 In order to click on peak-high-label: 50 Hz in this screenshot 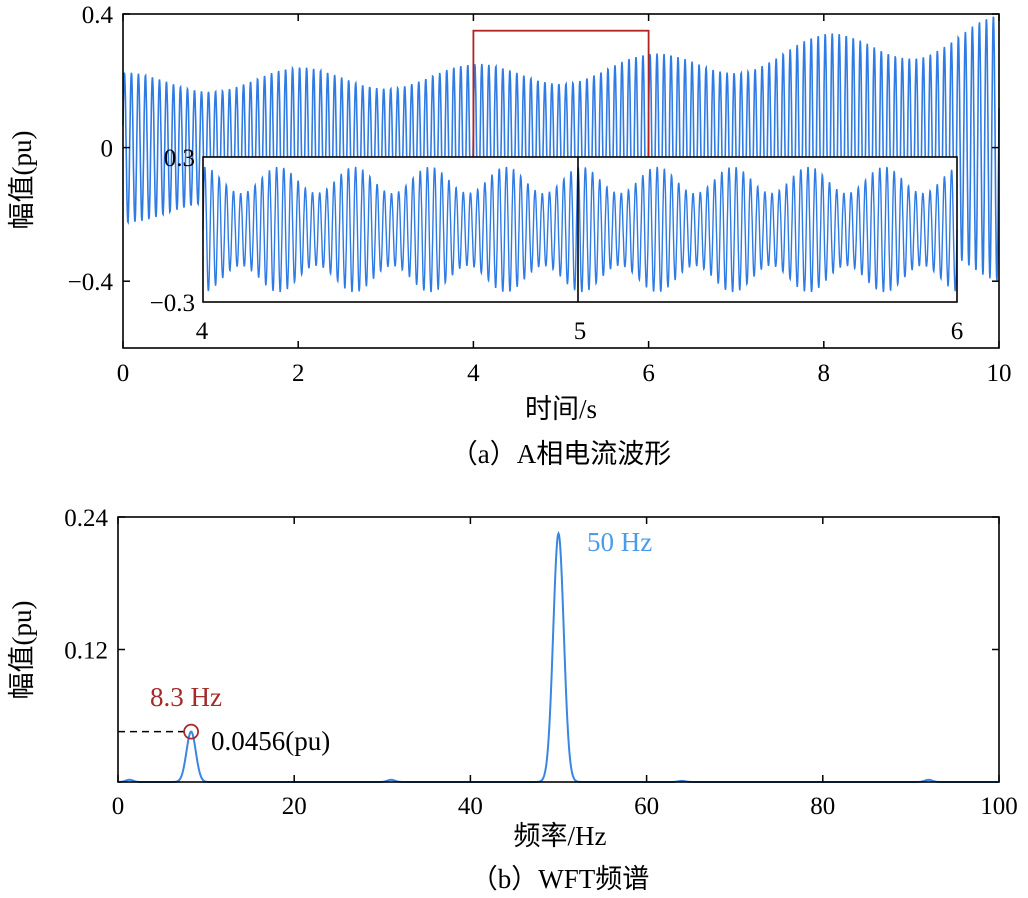, I will do `click(619, 542)`.